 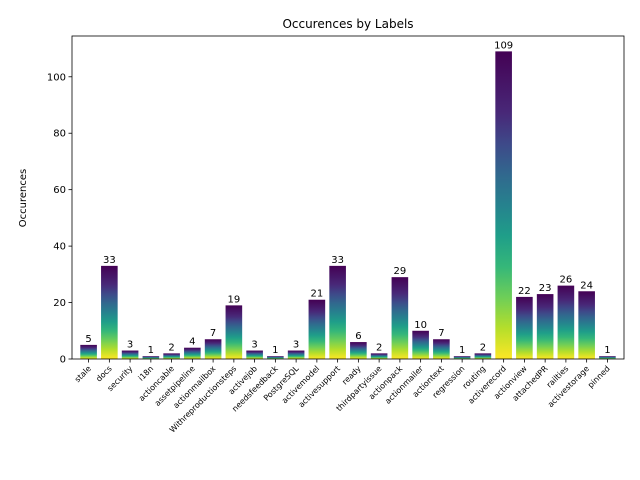 What do you see at coordinates (83, 374) in the screenshot?
I see `x-tick-label: stale` at bounding box center [83, 374].